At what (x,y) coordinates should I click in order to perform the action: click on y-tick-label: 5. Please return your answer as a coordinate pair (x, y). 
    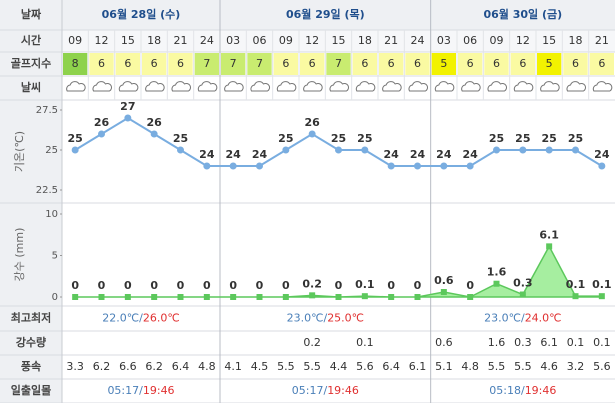
    Looking at the image, I should click on (55, 256).